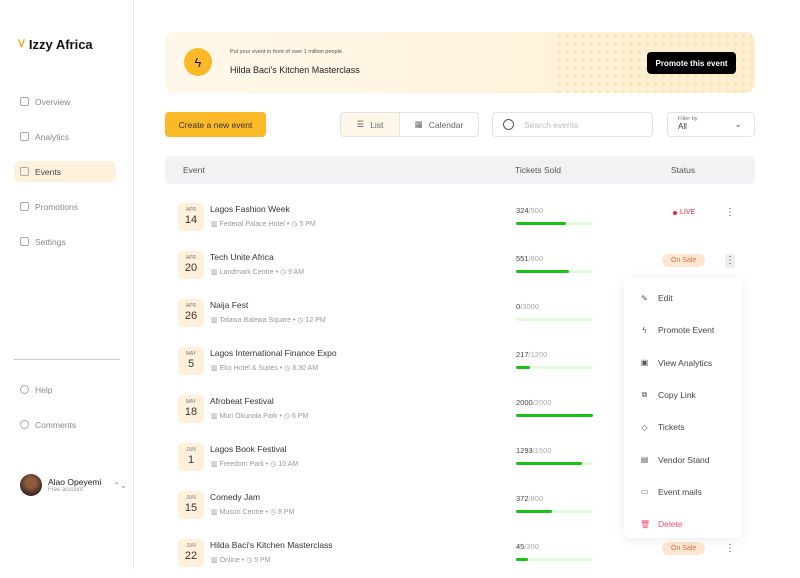  Describe the element at coordinates (65, 424) in the screenshot. I see `sidebar-item-comments: Comments` at that location.